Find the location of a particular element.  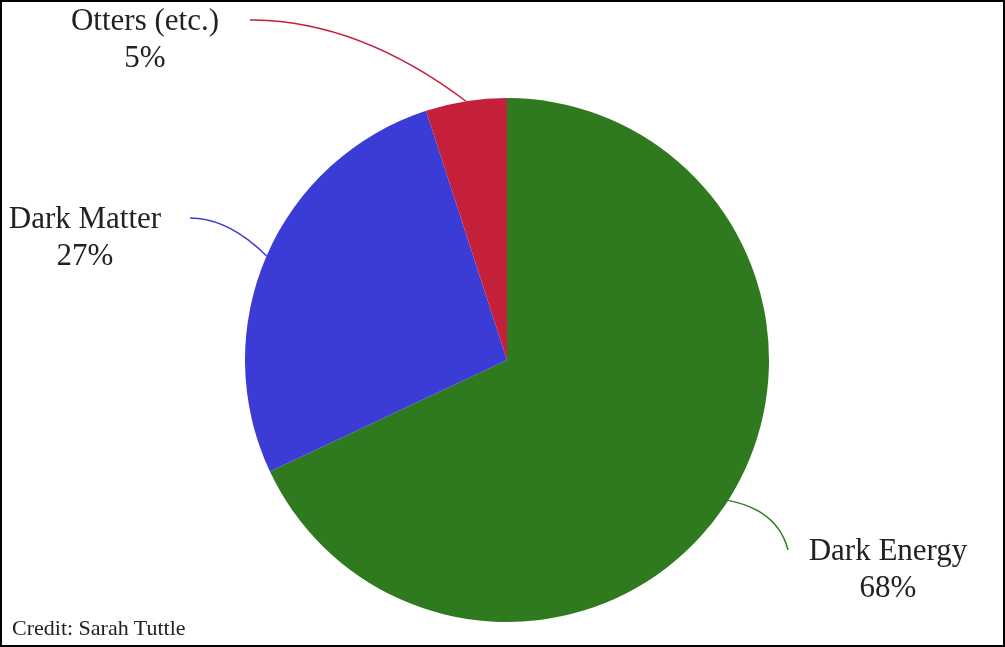

text: Credit: Sarah Tuttle is located at coordinates (99, 627).